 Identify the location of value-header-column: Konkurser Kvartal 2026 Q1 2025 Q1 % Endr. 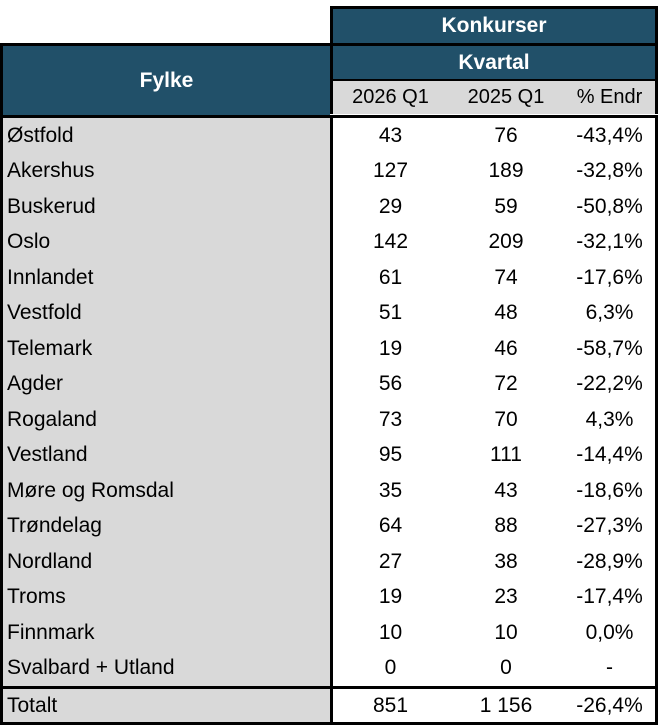
(494, 60).